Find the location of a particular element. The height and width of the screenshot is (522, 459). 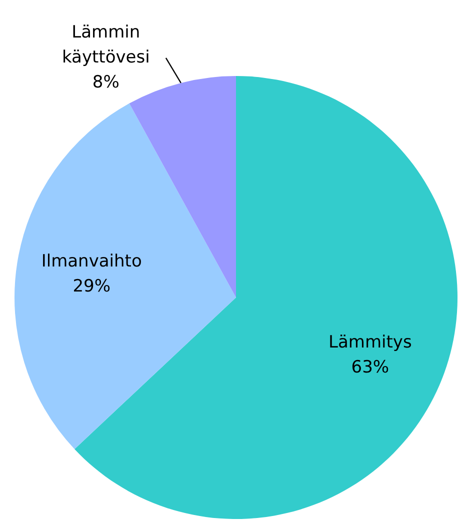

data-label: 63% is located at coordinates (370, 367).